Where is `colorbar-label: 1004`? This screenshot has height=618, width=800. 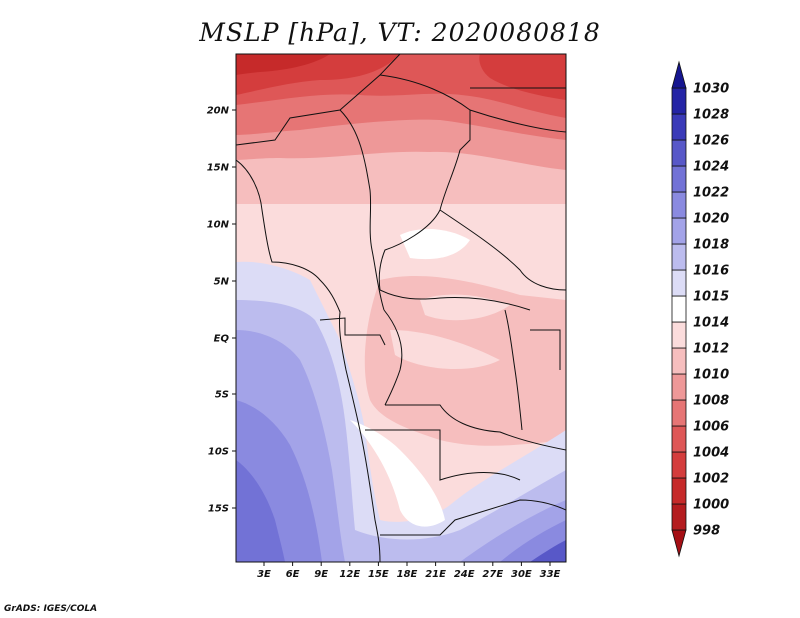 colorbar-label: 1004 is located at coordinates (711, 453).